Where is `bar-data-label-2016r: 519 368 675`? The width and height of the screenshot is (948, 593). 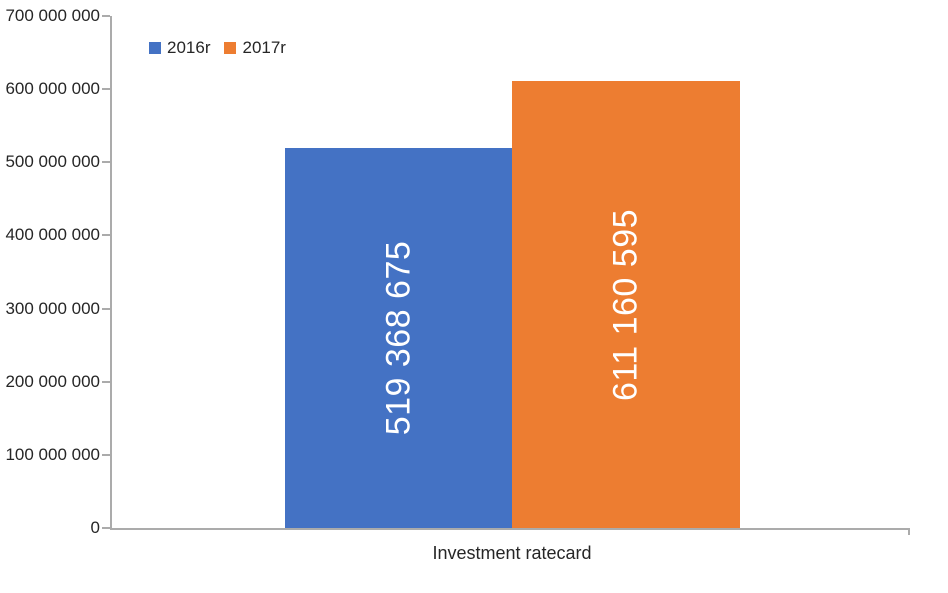
bar-data-label-2016r: 519 368 675 is located at coordinates (398, 338).